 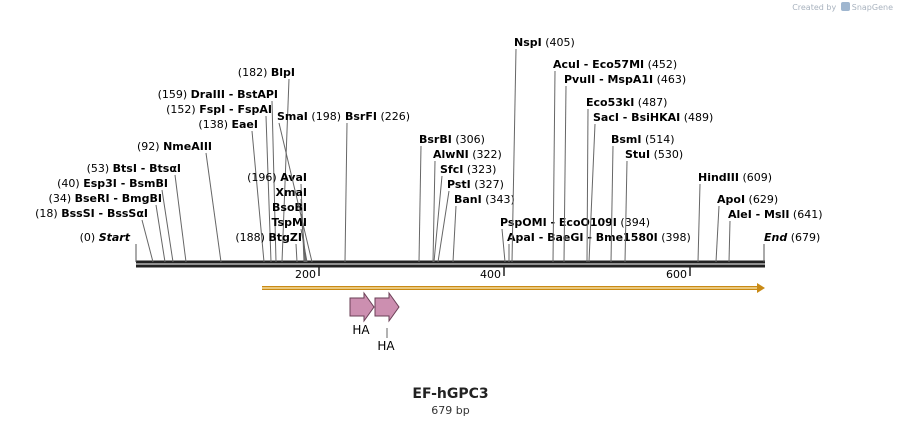 What do you see at coordinates (599, 237) in the screenshot?
I see `restriction-site-label: ApaI - BaeGI - Bme1580I (398)` at bounding box center [599, 237].